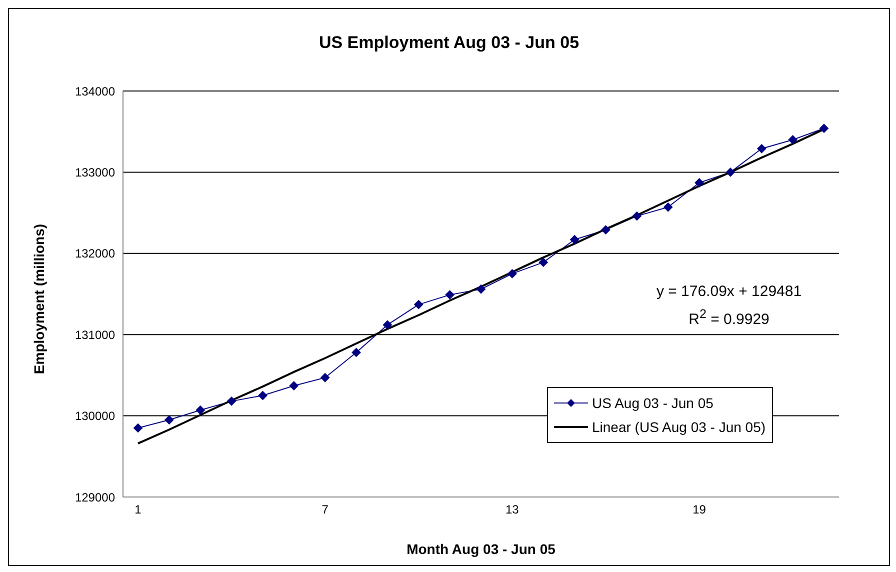  What do you see at coordinates (138, 509) in the screenshot?
I see `x-tick-label: 1` at bounding box center [138, 509].